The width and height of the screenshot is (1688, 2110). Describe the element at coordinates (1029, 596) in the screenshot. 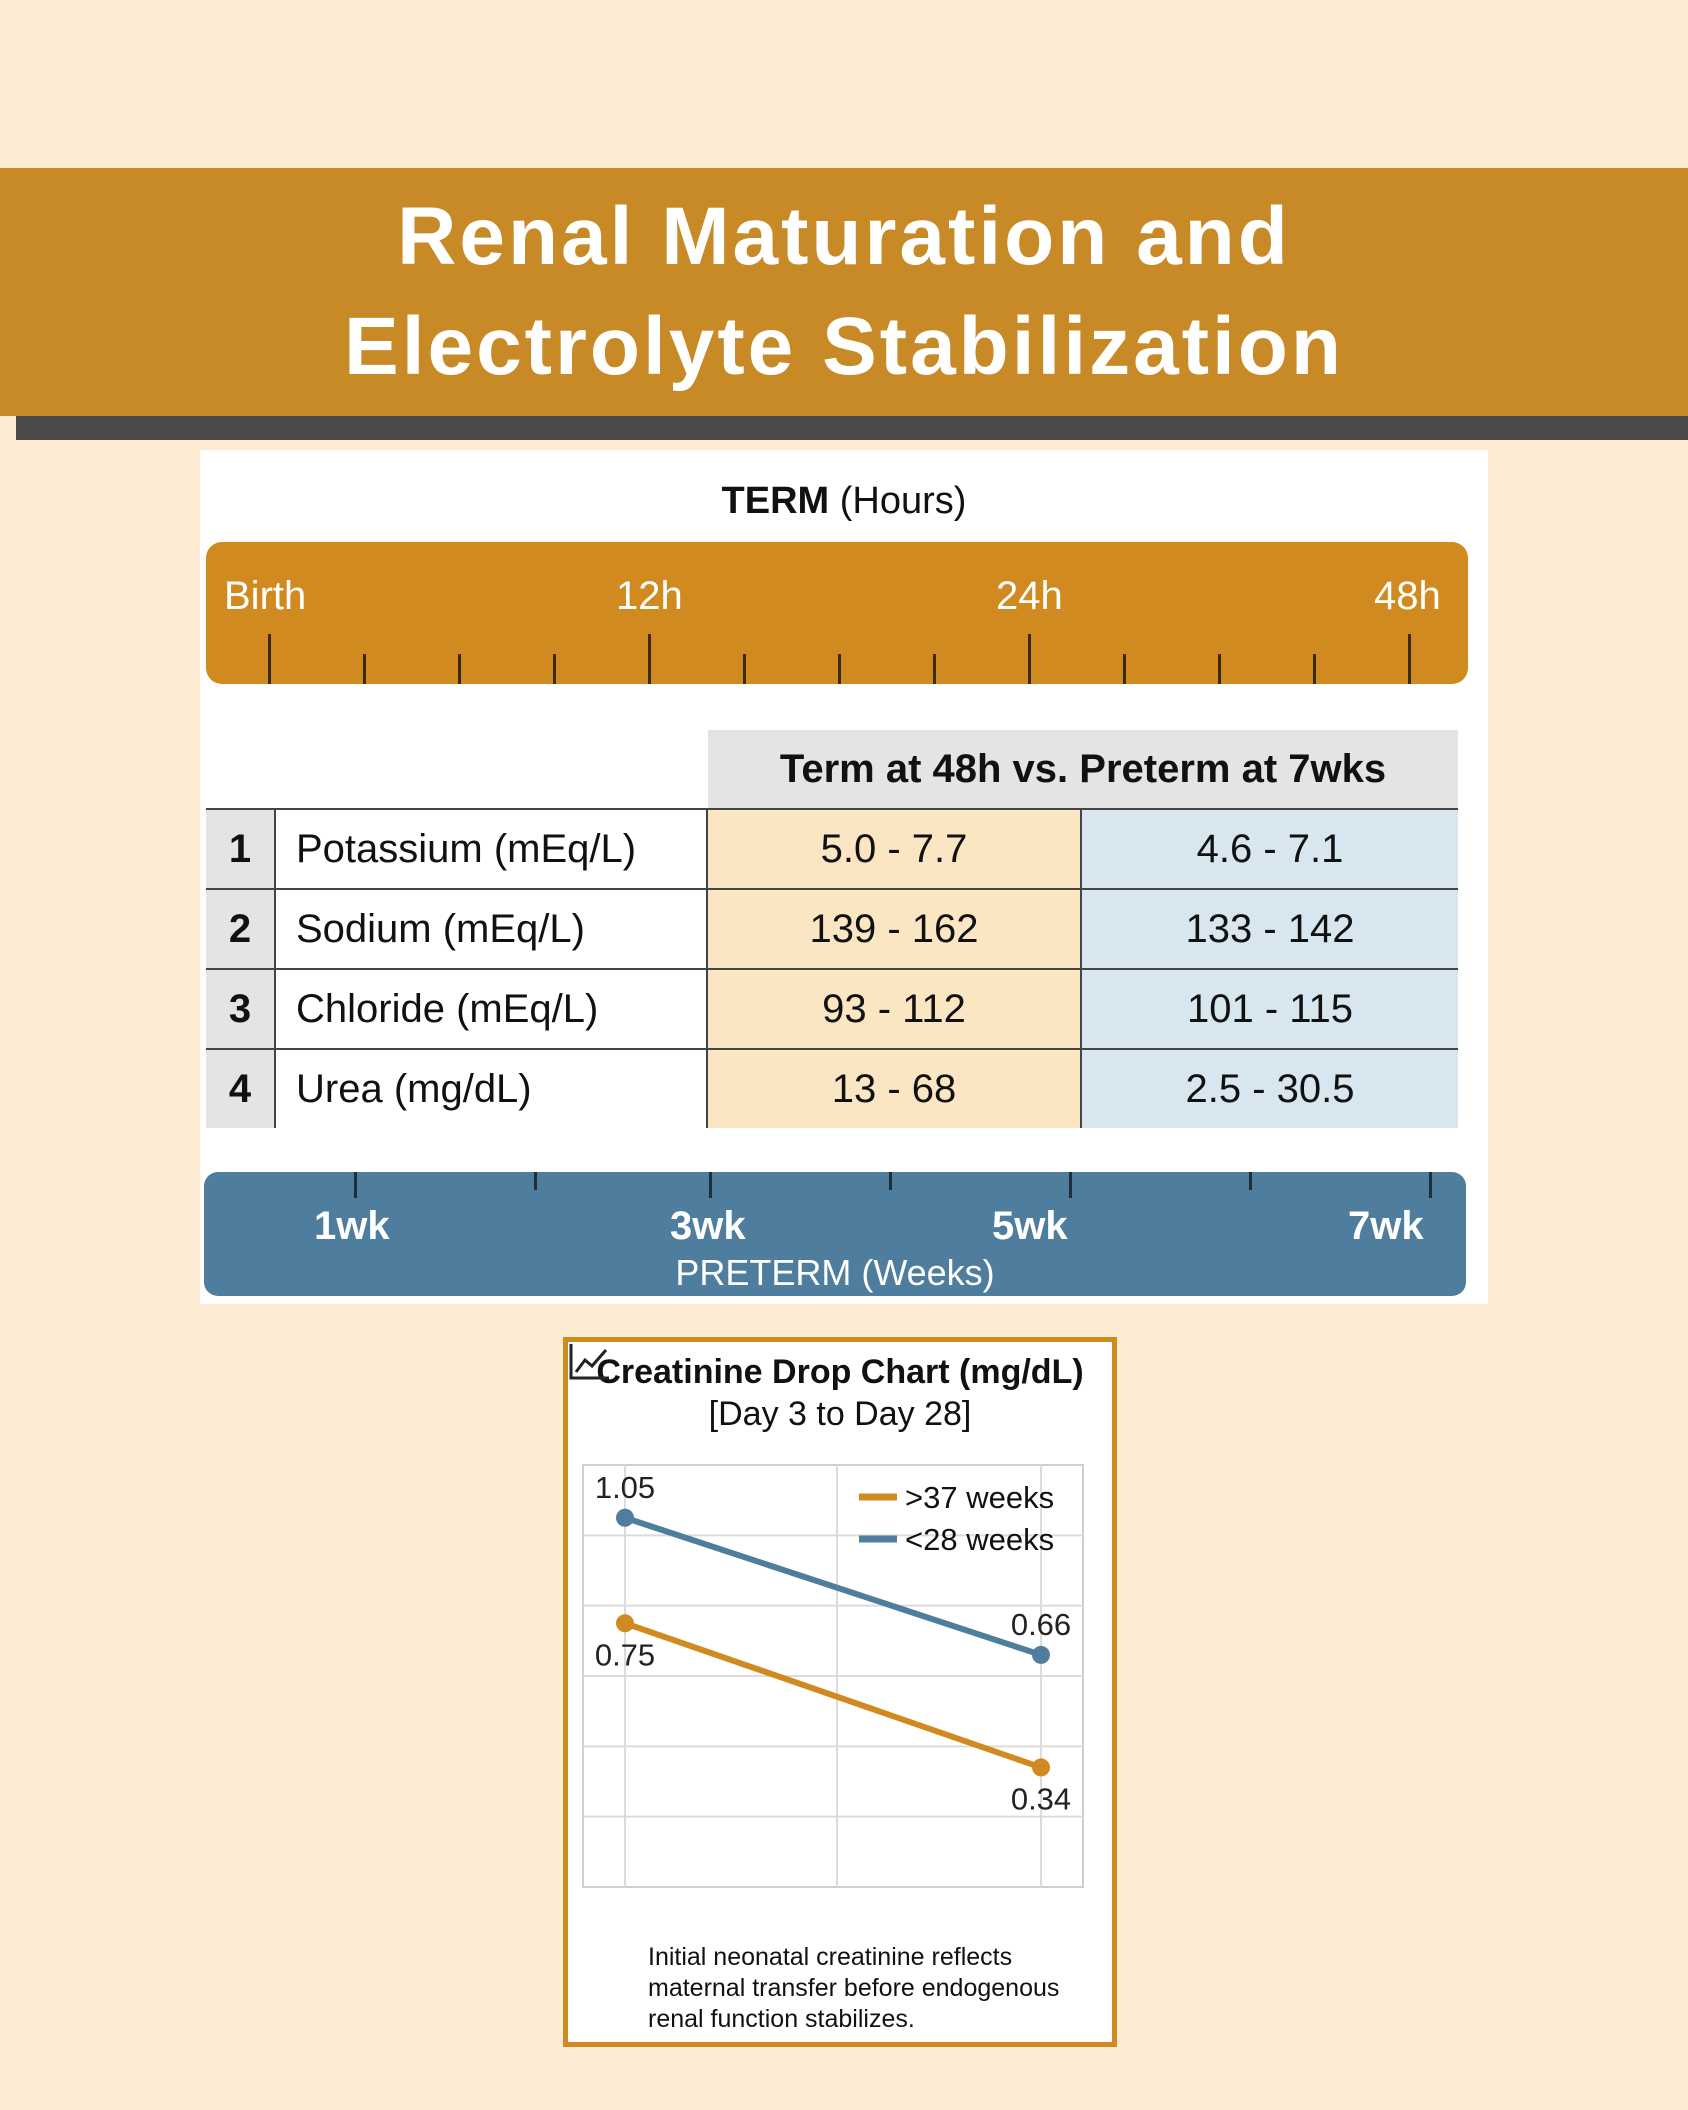

I see `term-label-24h: 24h` at that location.